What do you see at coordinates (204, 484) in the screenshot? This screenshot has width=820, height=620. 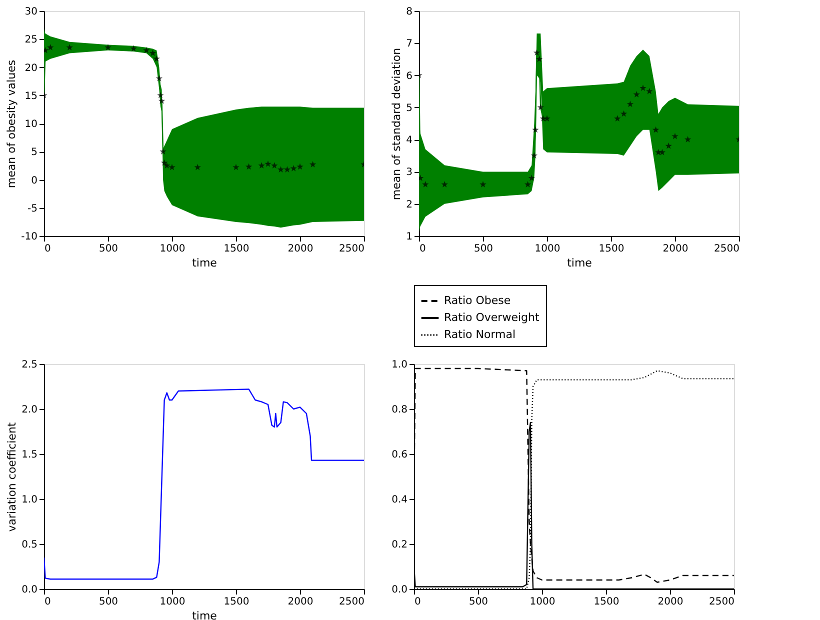 I see `line-series` at bounding box center [204, 484].